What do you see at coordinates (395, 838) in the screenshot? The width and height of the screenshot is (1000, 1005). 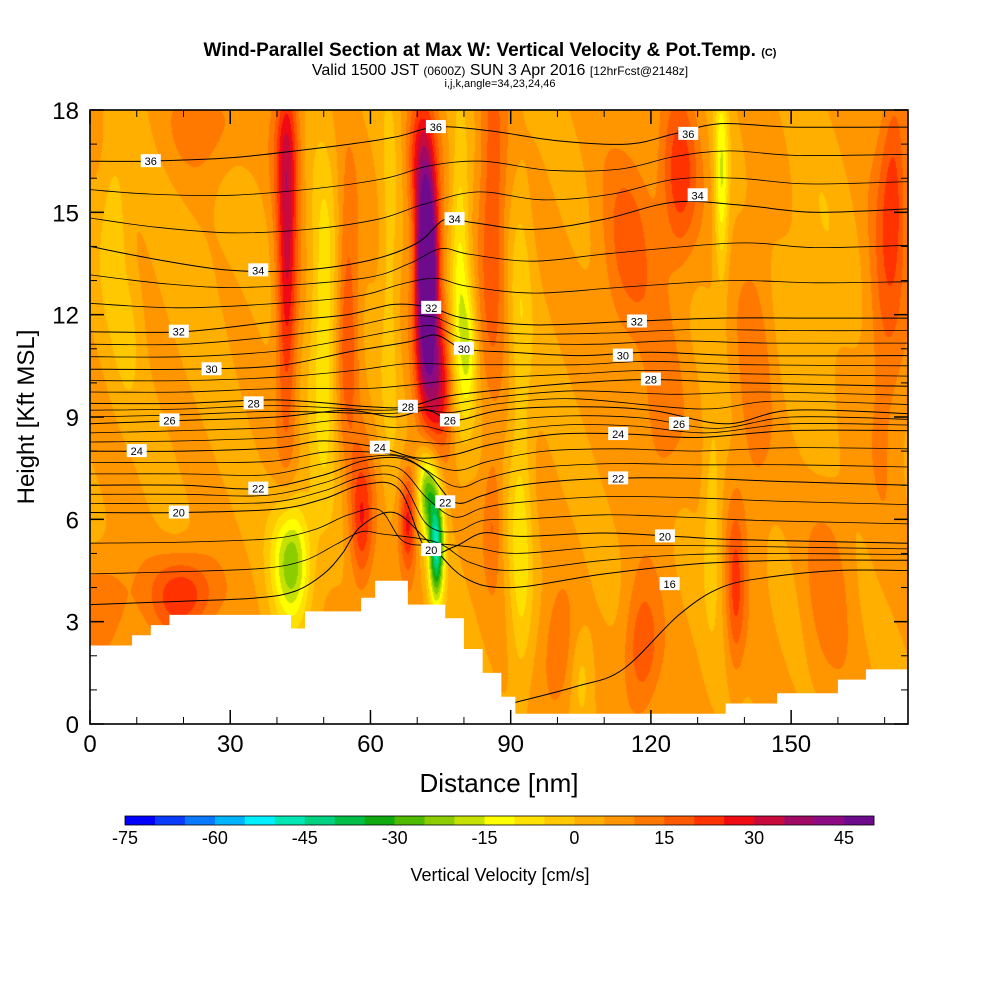 I see `colorbar-tick-label: -30` at bounding box center [395, 838].